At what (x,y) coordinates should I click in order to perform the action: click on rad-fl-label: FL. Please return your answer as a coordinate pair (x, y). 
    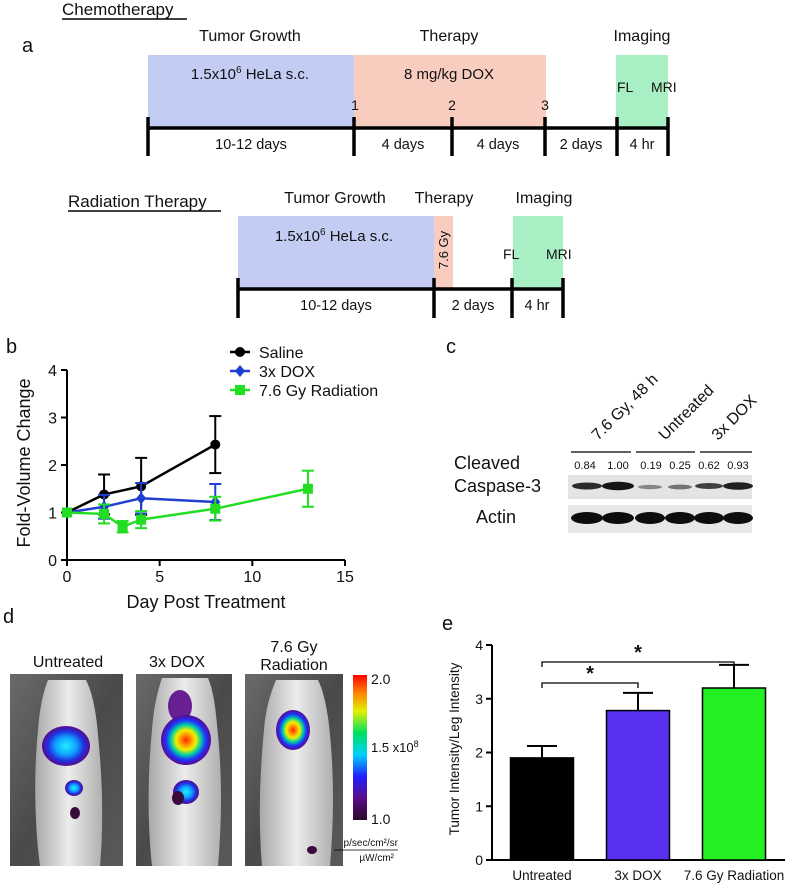
    Looking at the image, I should click on (511, 254).